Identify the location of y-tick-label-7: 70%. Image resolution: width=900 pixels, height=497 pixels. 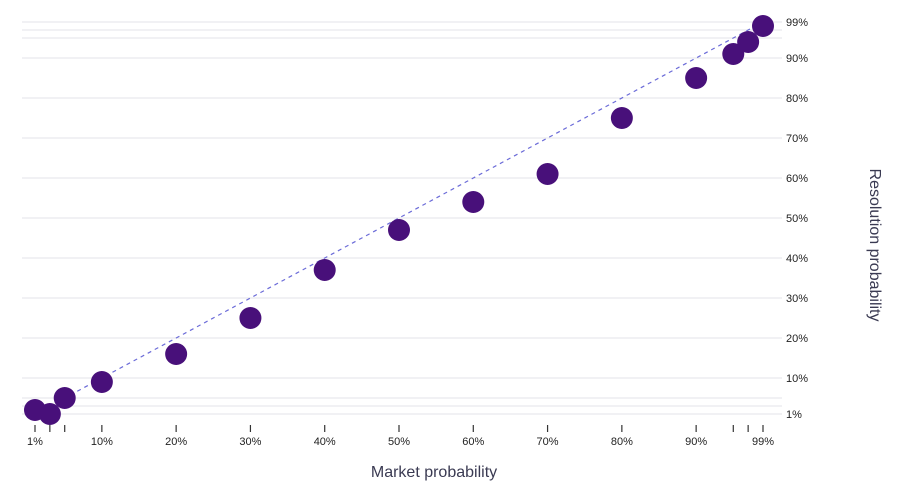
(797, 139).